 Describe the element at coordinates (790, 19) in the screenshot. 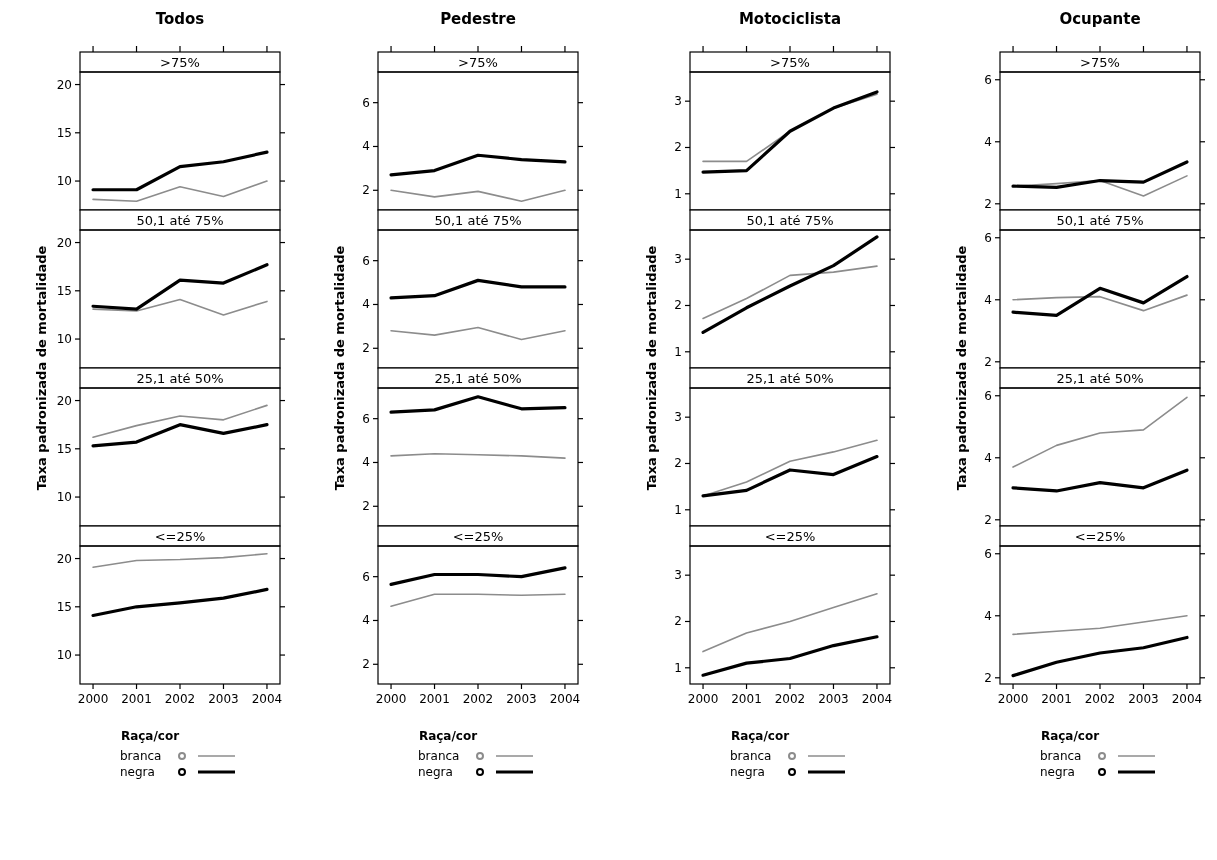

I see `chart-title: Motociclista` at that location.